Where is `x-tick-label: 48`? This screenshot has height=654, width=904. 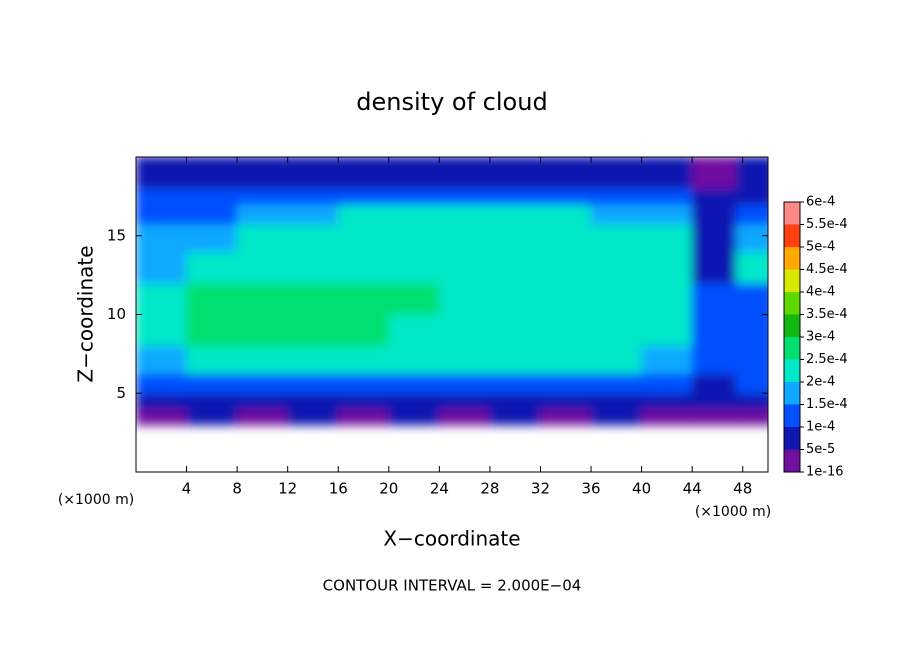 x-tick-label: 48 is located at coordinates (742, 489).